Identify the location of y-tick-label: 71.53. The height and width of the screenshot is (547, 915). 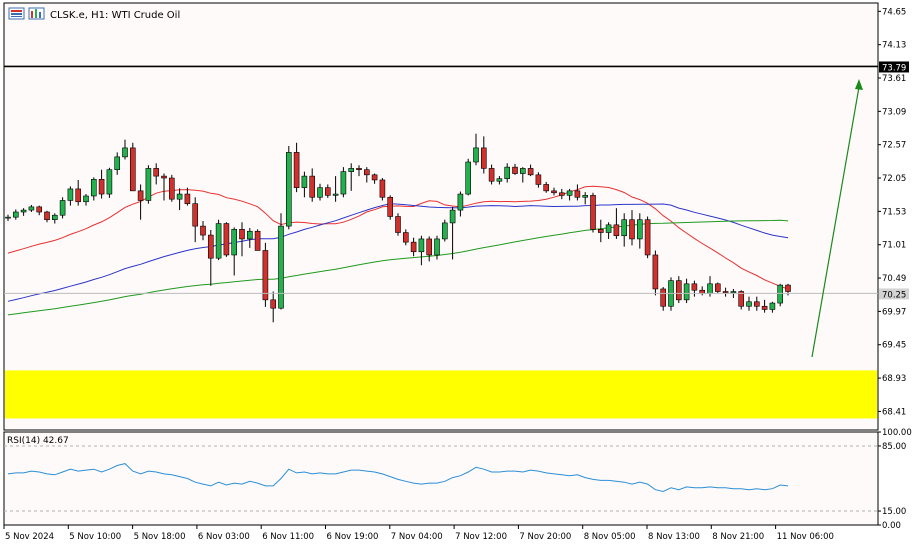
(894, 212).